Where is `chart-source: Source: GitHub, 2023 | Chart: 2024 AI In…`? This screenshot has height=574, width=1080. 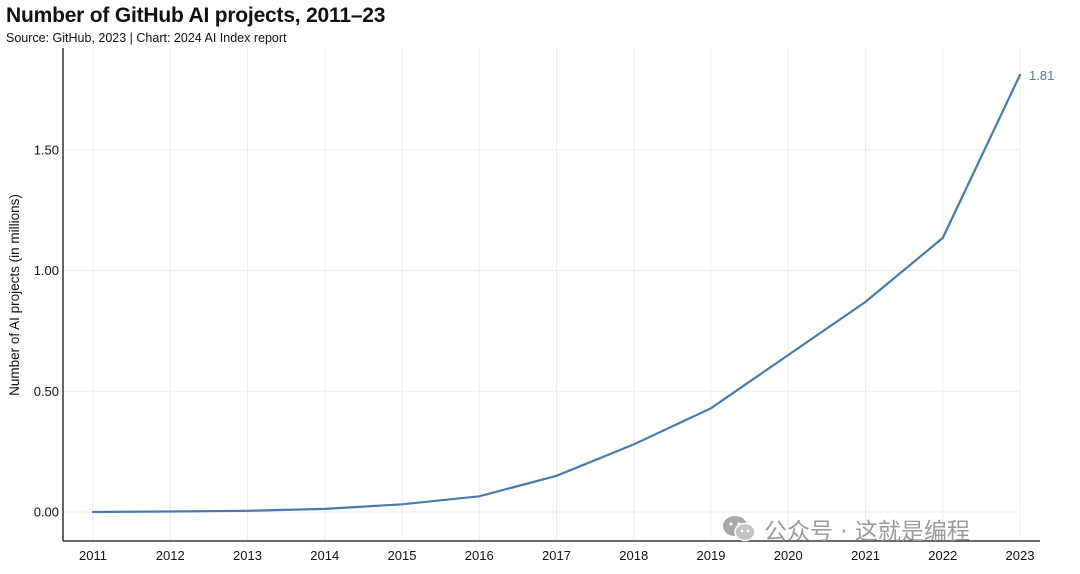 chart-source: Source: GitHub, 2023 | Chart: 2024 AI In… is located at coordinates (146, 38).